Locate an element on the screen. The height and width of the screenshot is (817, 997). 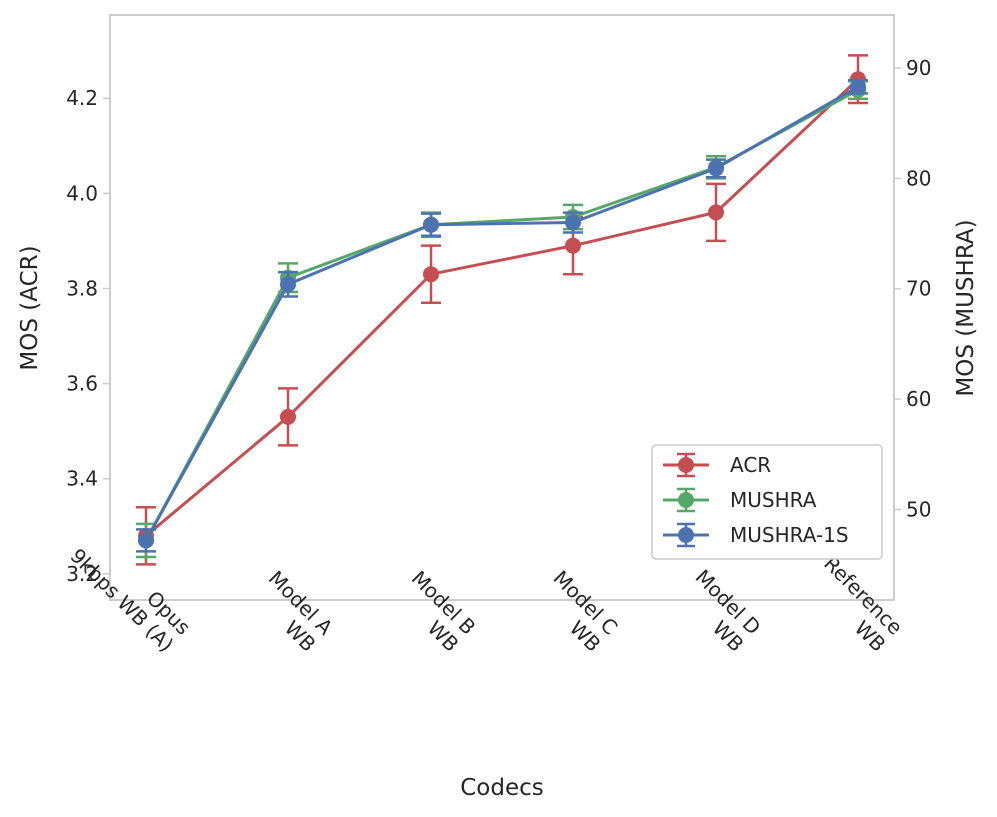
left-tick-label: 3.6 is located at coordinates (82, 384).